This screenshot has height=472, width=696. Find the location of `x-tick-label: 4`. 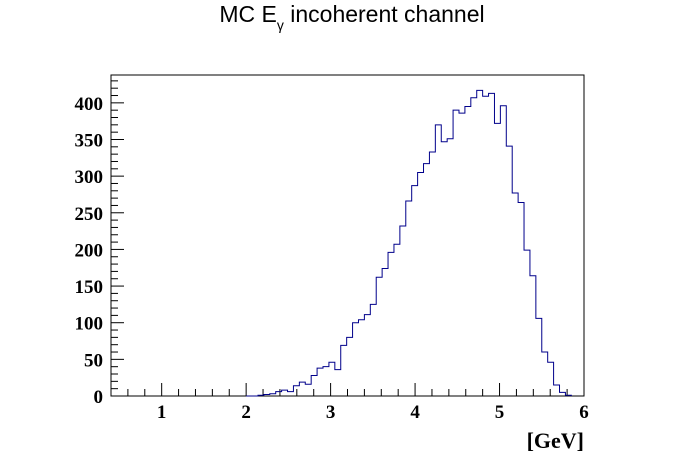

x-tick-label: 4 is located at coordinates (415, 412).